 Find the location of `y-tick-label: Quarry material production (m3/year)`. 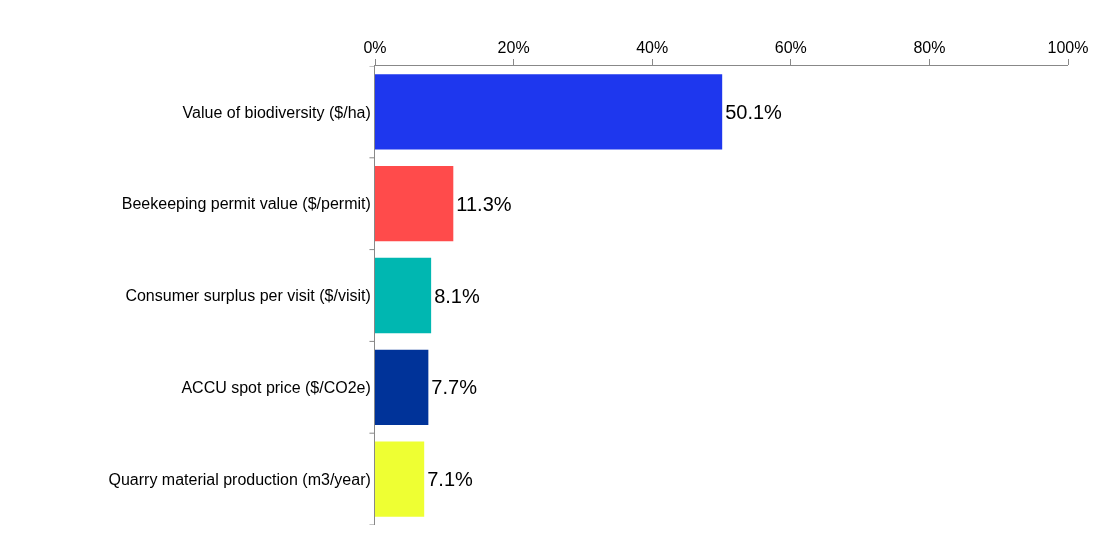

y-tick-label: Quarry material production (m3/year) is located at coordinates (239, 479).